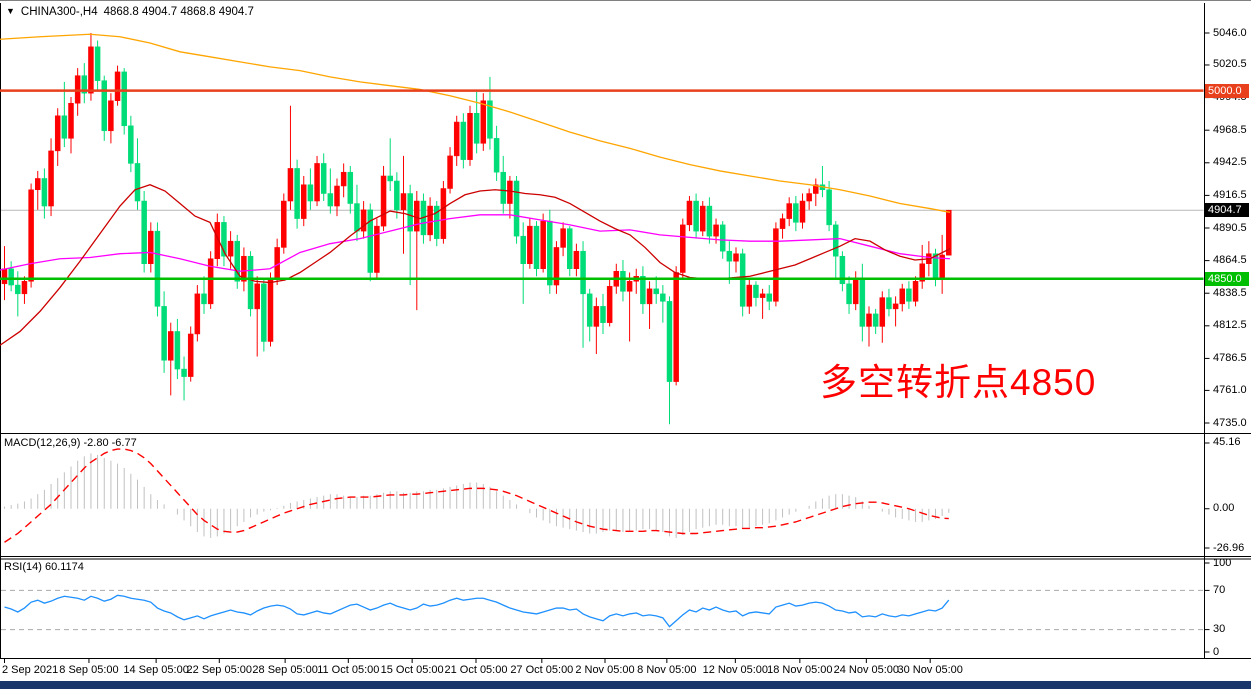 The image size is (1251, 689). What do you see at coordinates (1230, 389) in the screenshot?
I see `price-axis-label: 4761.0` at bounding box center [1230, 389].